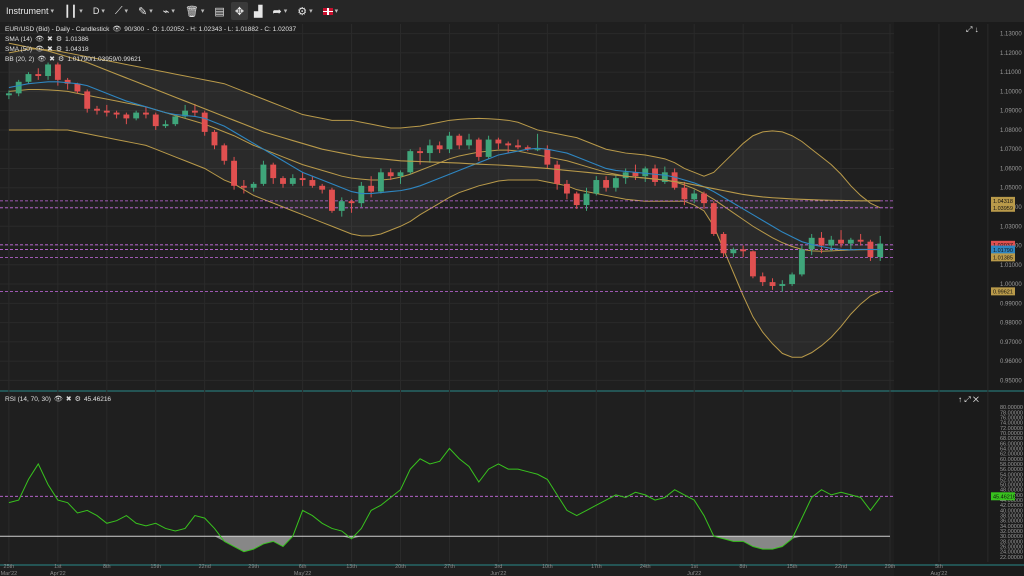 This screenshot has height=576, width=1024. I want to click on price-panel-controls: ⤢ ↓, so click(972, 30).